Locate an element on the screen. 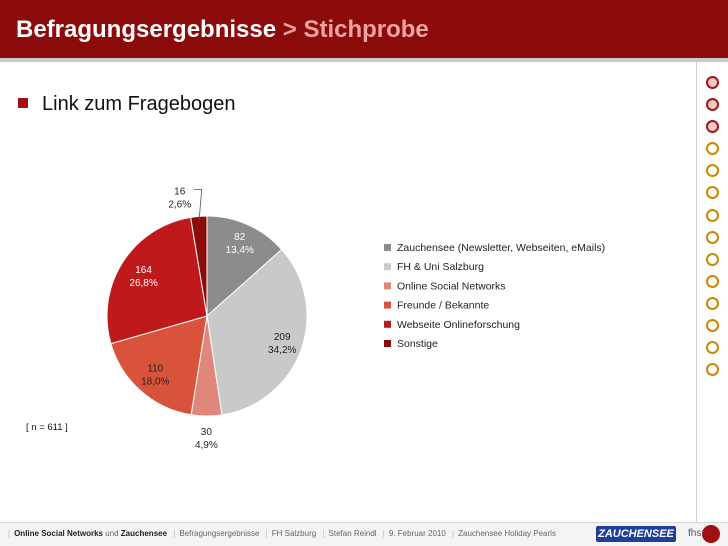 This screenshot has height=546, width=728. slice-value-label: 110 is located at coordinates (155, 368).